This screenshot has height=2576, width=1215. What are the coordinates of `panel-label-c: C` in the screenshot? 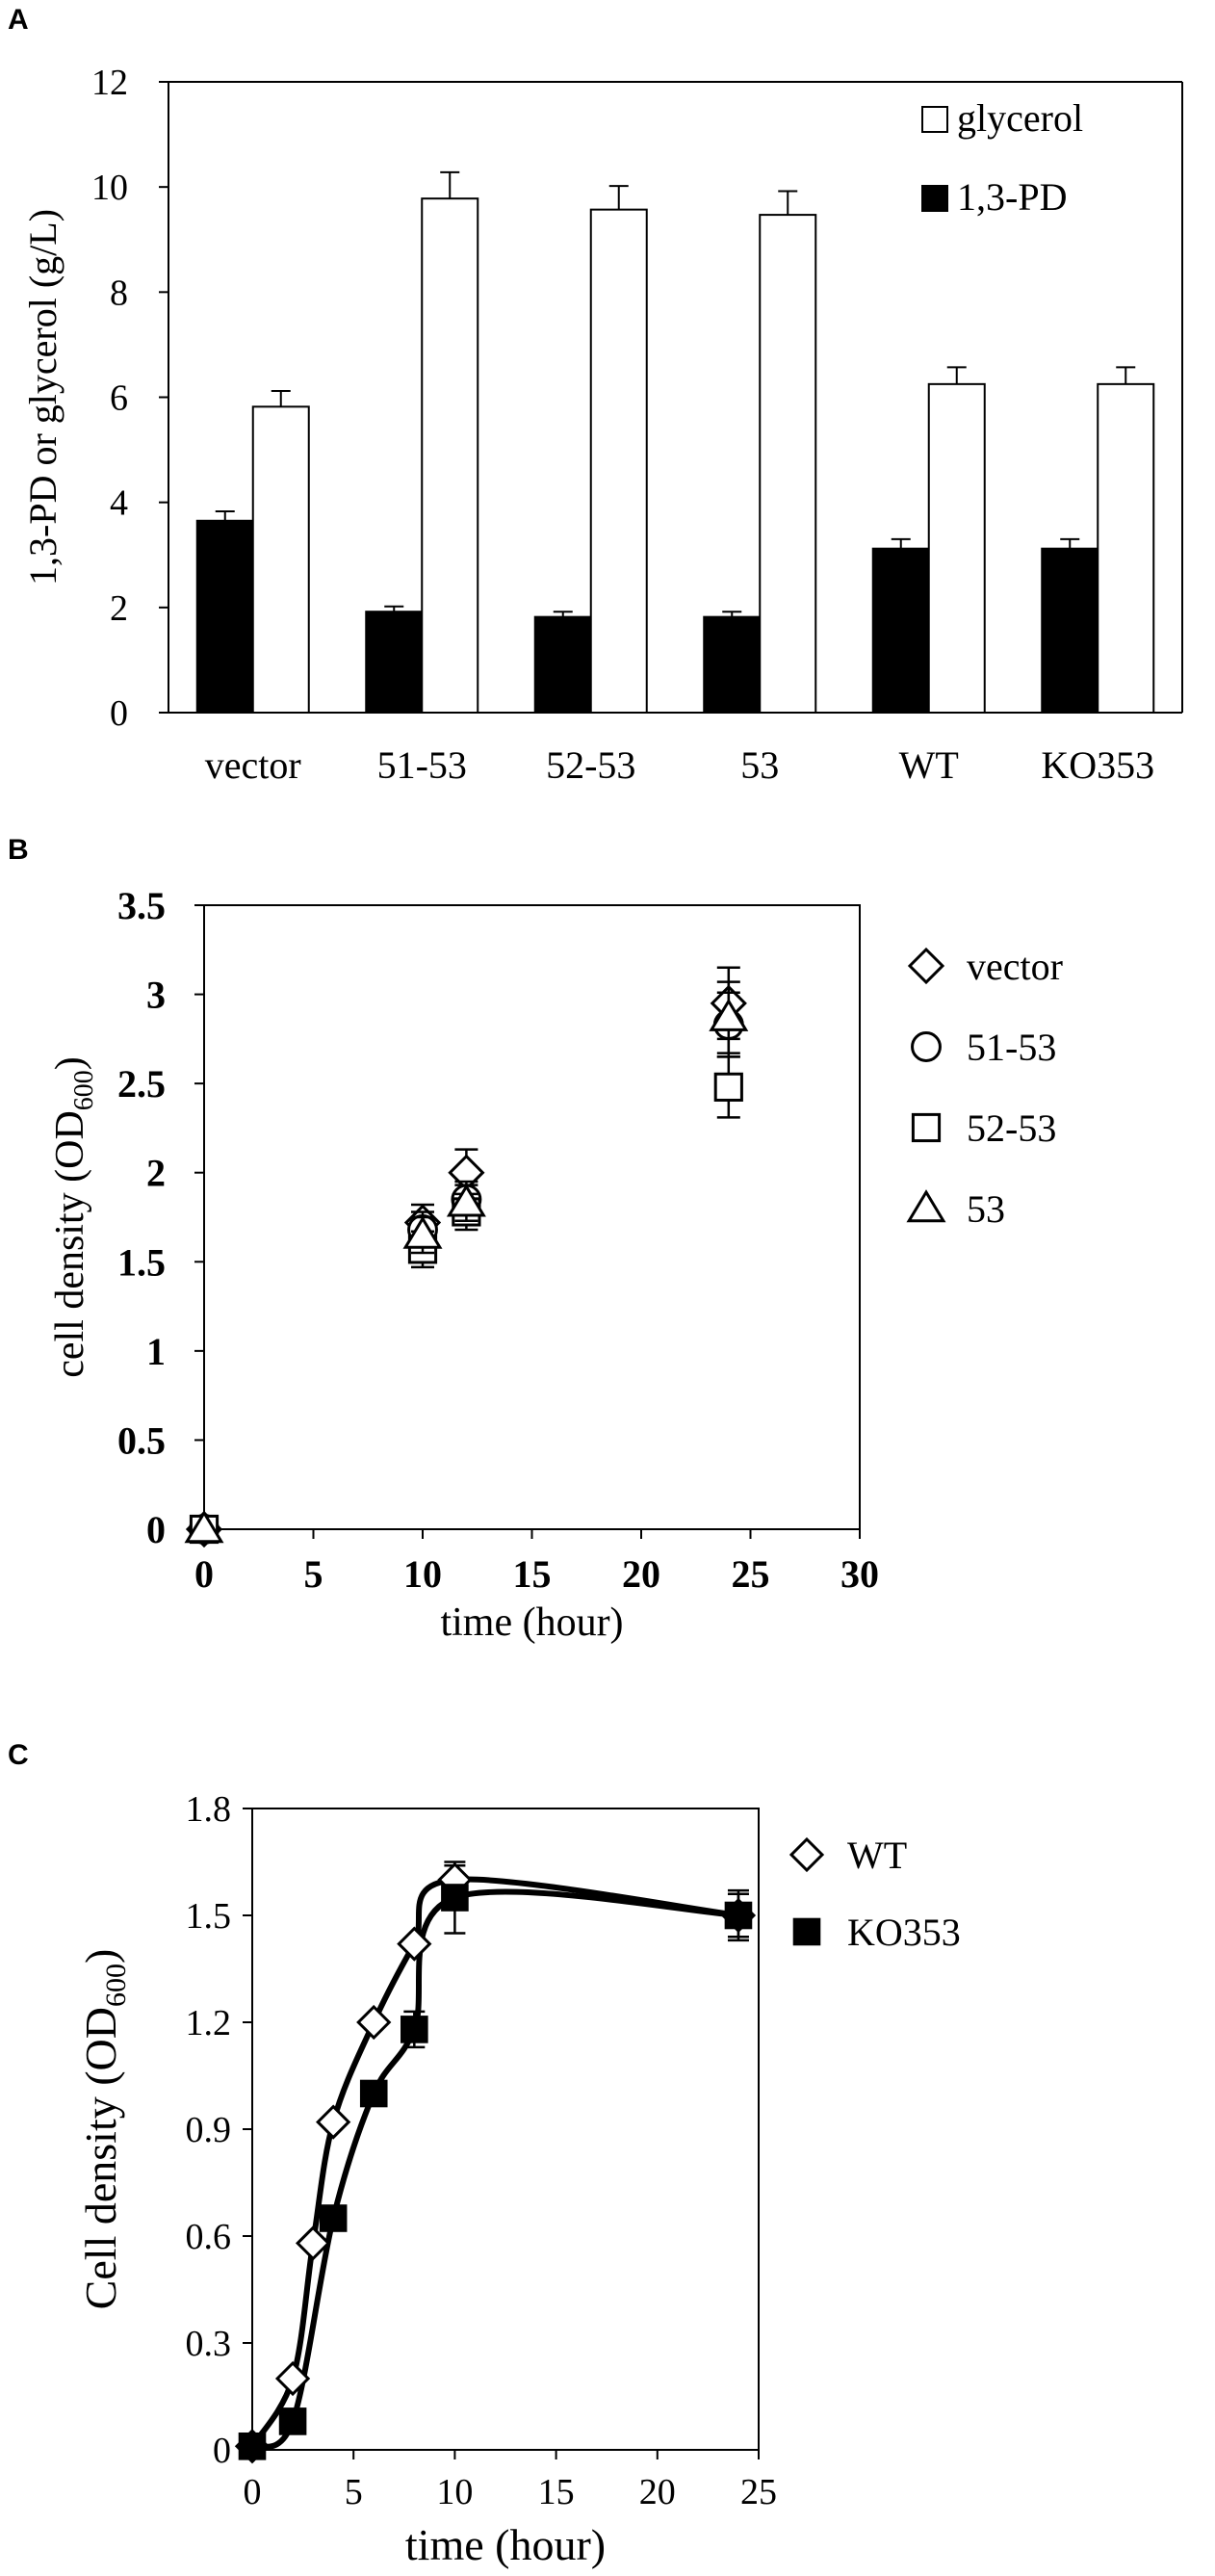 It's located at (18, 1755).